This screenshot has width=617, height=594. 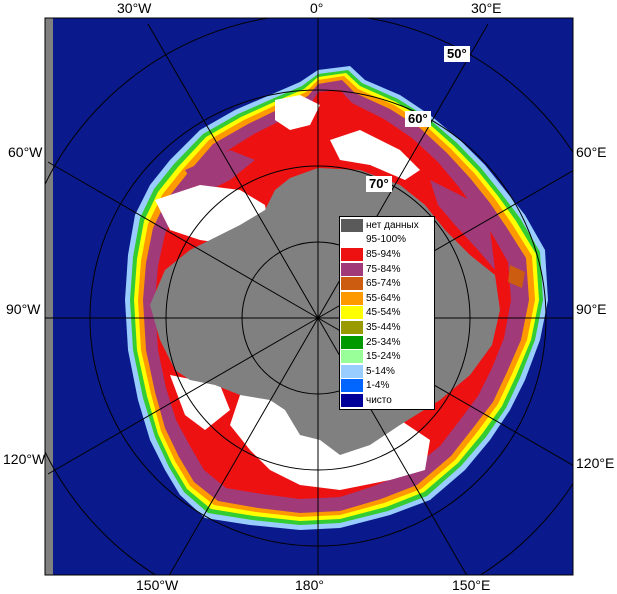 I want to click on legend-item: 65-74%, so click(x=387, y=283).